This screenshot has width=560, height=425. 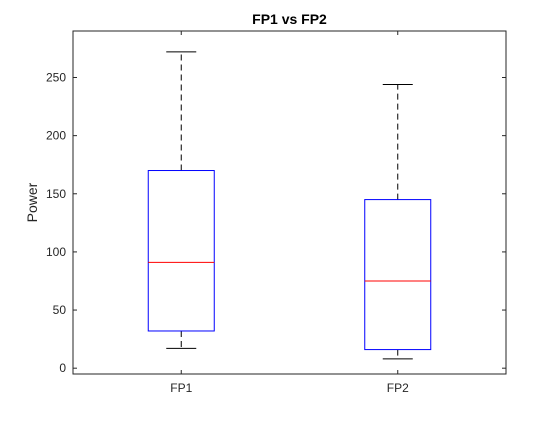 What do you see at coordinates (181, 388) in the screenshot?
I see `x-tick-label: FP1` at bounding box center [181, 388].